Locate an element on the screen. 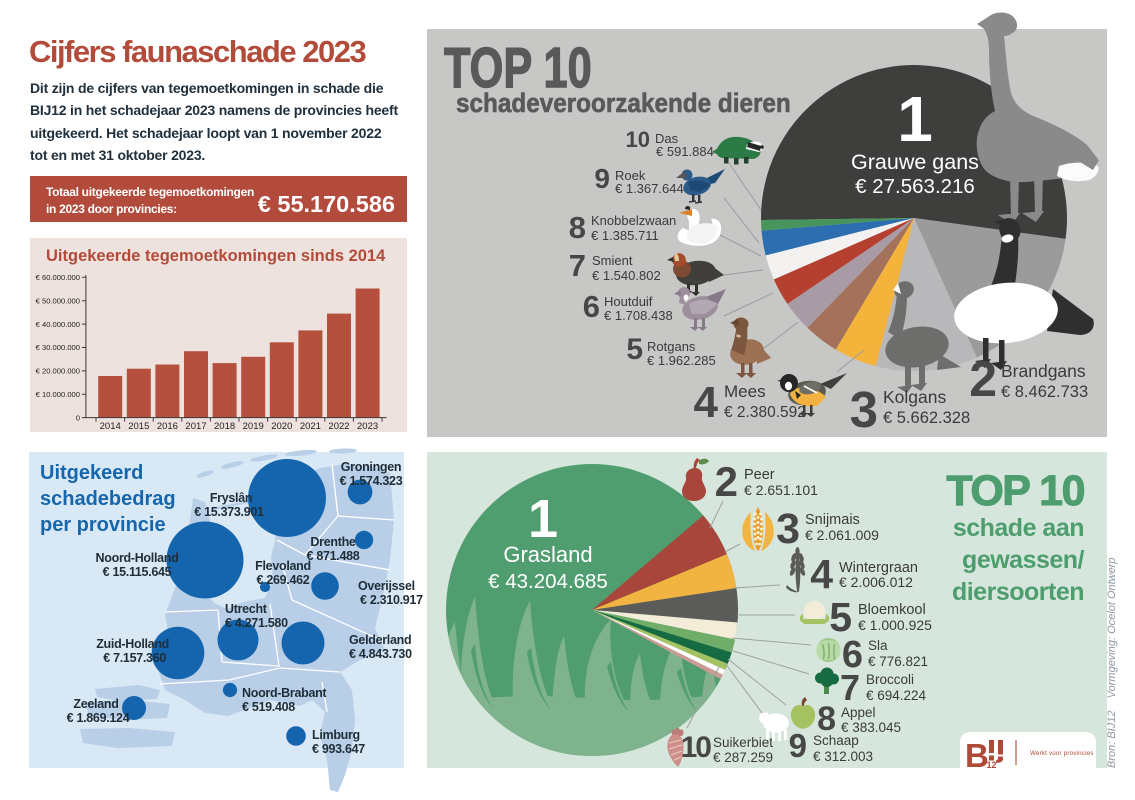  svg-text: € 2.651.101 is located at coordinates (781, 490).